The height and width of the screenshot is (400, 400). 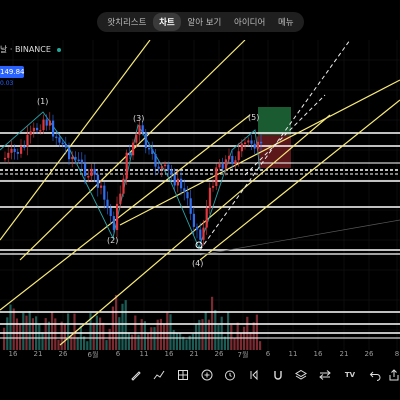 I want to click on compare-icon, so click(x=325, y=375).